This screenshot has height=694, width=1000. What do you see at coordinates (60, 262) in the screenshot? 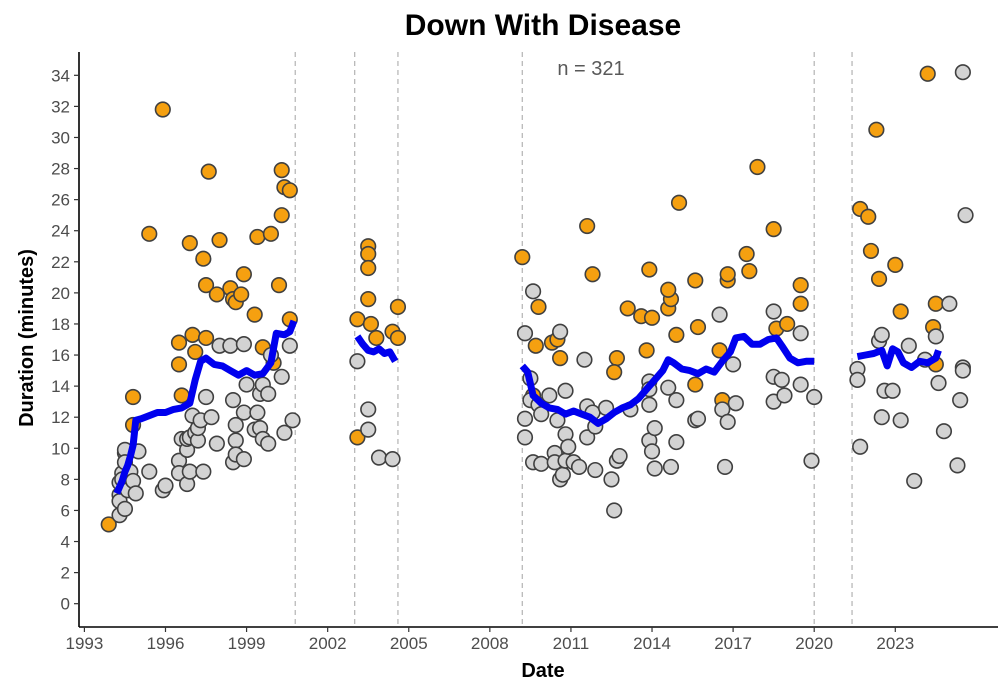
I see `y-tick-label-22: 22` at bounding box center [60, 262].